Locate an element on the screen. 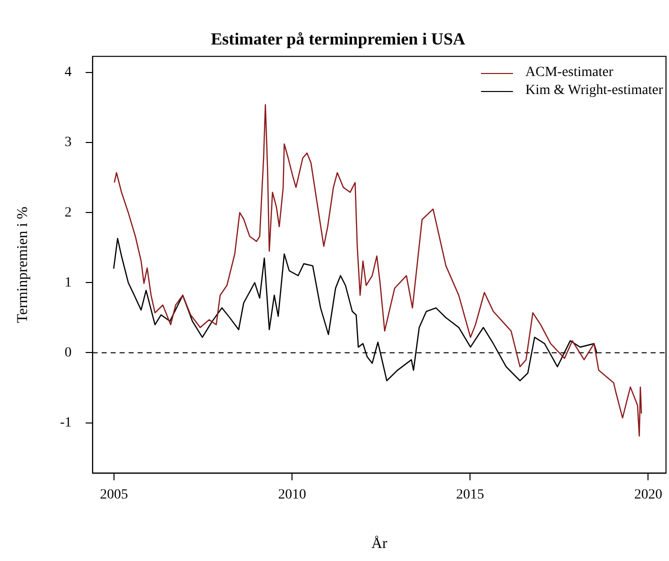 The height and width of the screenshot is (561, 669). y-tick-label: 3 is located at coordinates (68, 142).